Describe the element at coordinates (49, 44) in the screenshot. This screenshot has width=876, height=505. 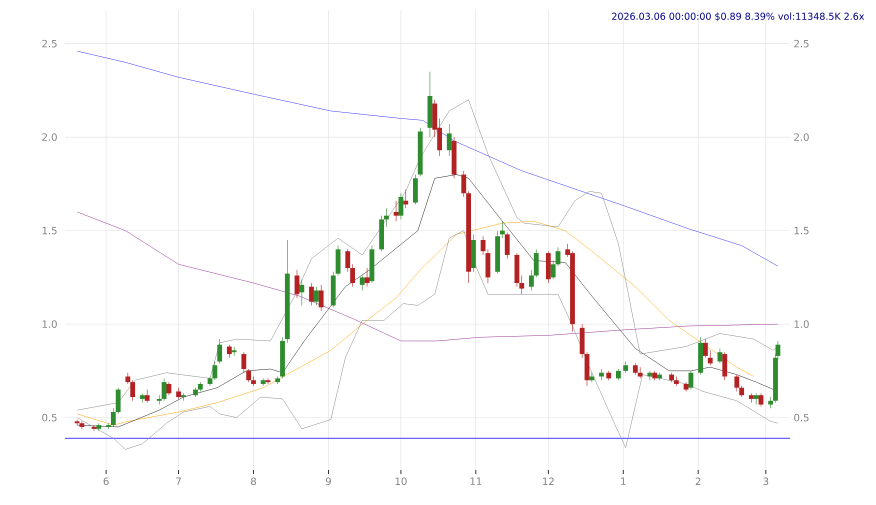
I see `y-tick-label: 2.5` at that location.